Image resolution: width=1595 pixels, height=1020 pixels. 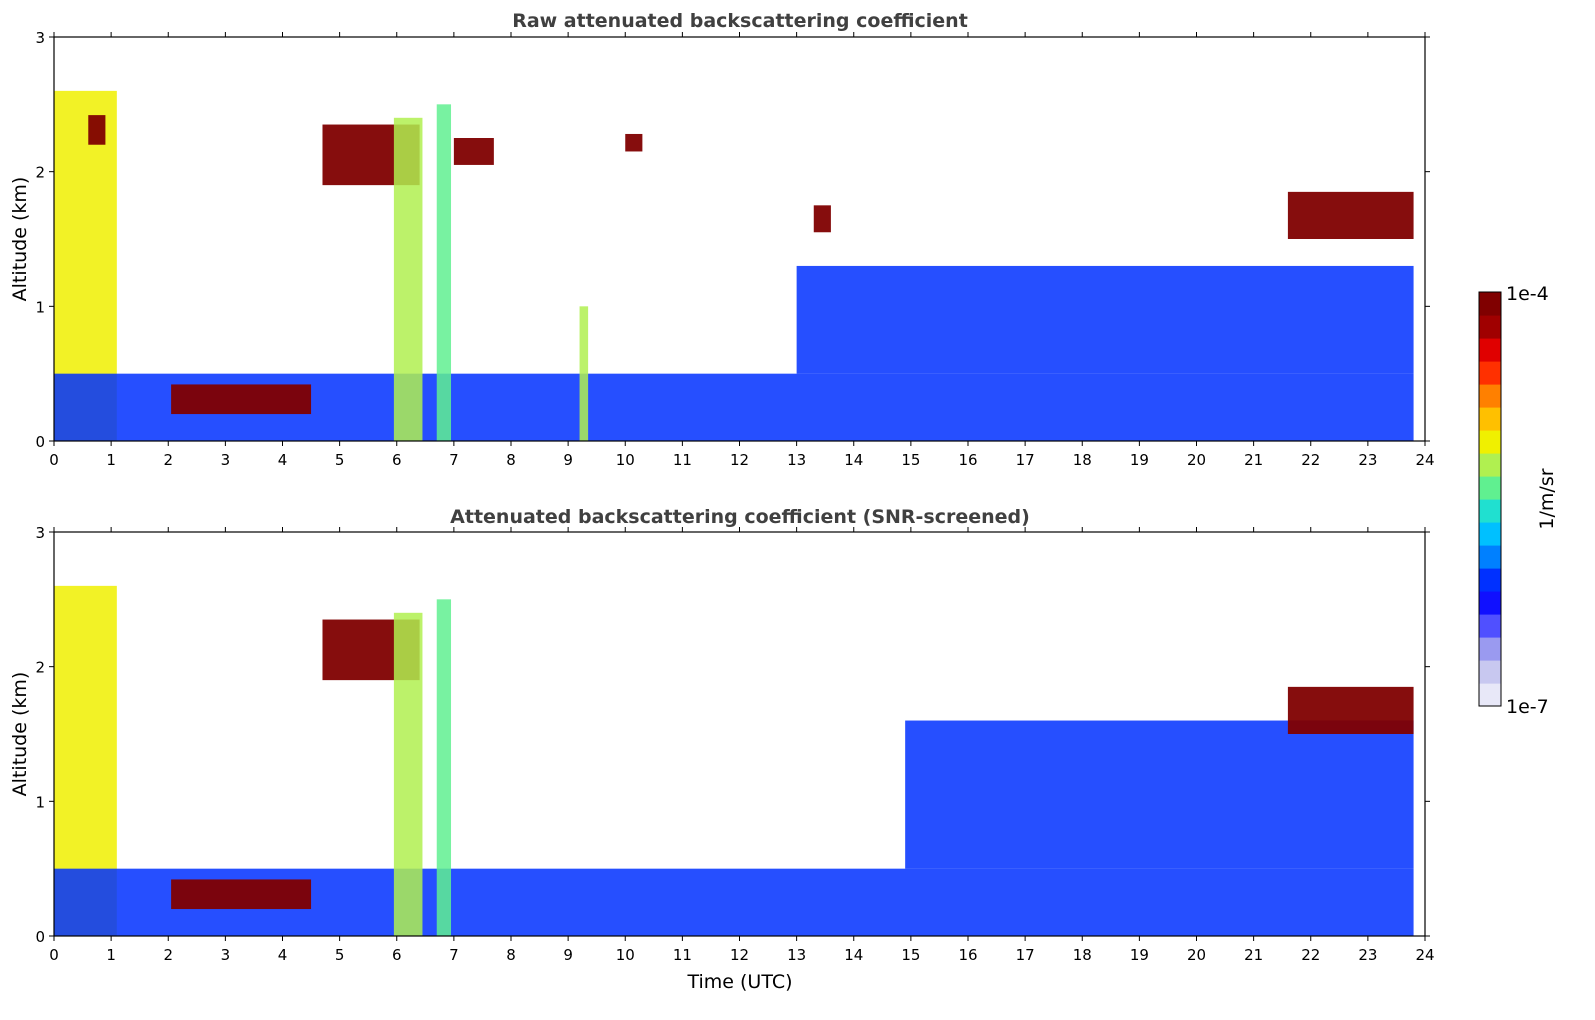 I want to click on bottom-x-tick-label: 22, so click(x=1310, y=955).